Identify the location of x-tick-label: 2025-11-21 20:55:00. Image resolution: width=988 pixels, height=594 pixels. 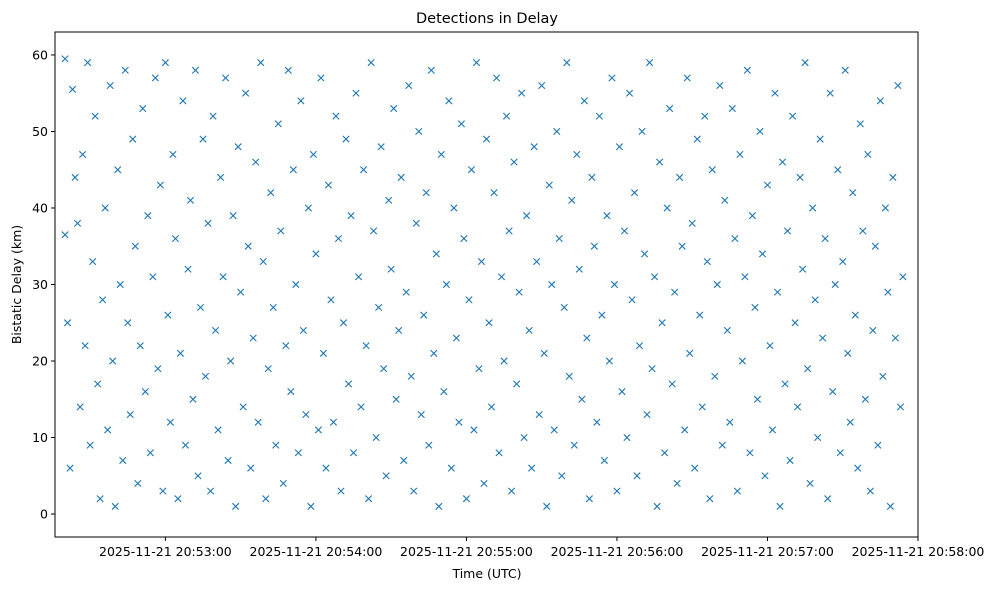
(466, 551).